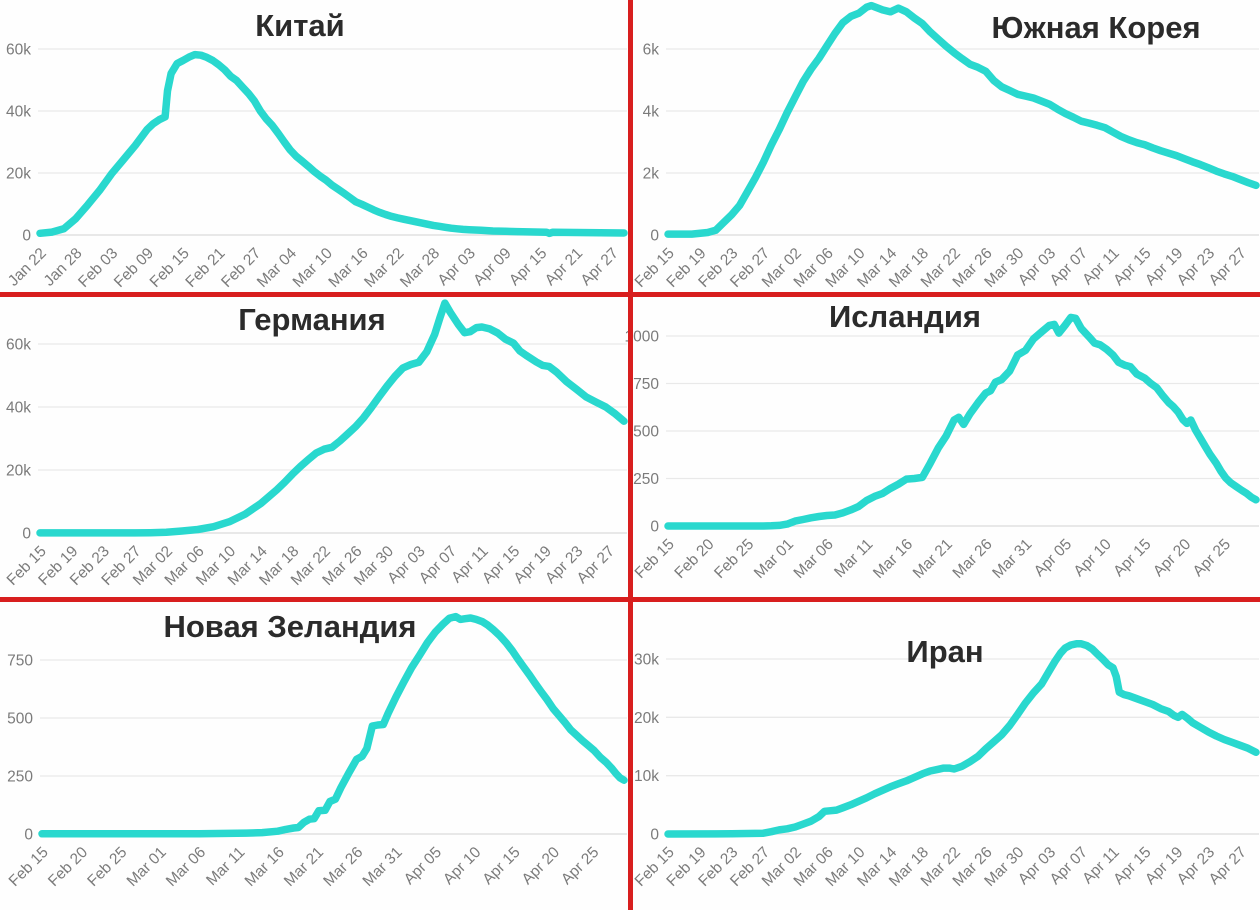  I want to click on x-tick-label: Mar 22, so click(384, 268).